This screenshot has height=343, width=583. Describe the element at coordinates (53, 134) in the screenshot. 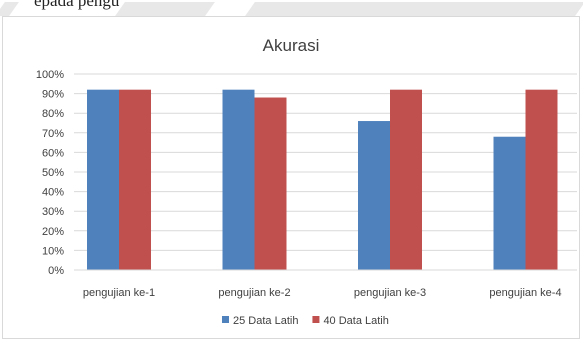

I see `y-tick-label: 70%` at that location.